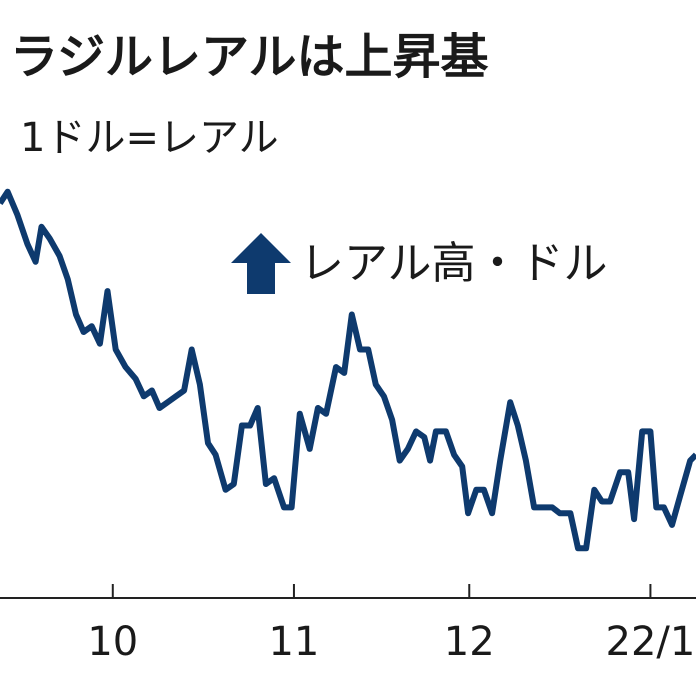 This screenshot has height=696, width=696. What do you see at coordinates (261, 263) in the screenshot?
I see `up-arrow` at bounding box center [261, 263].